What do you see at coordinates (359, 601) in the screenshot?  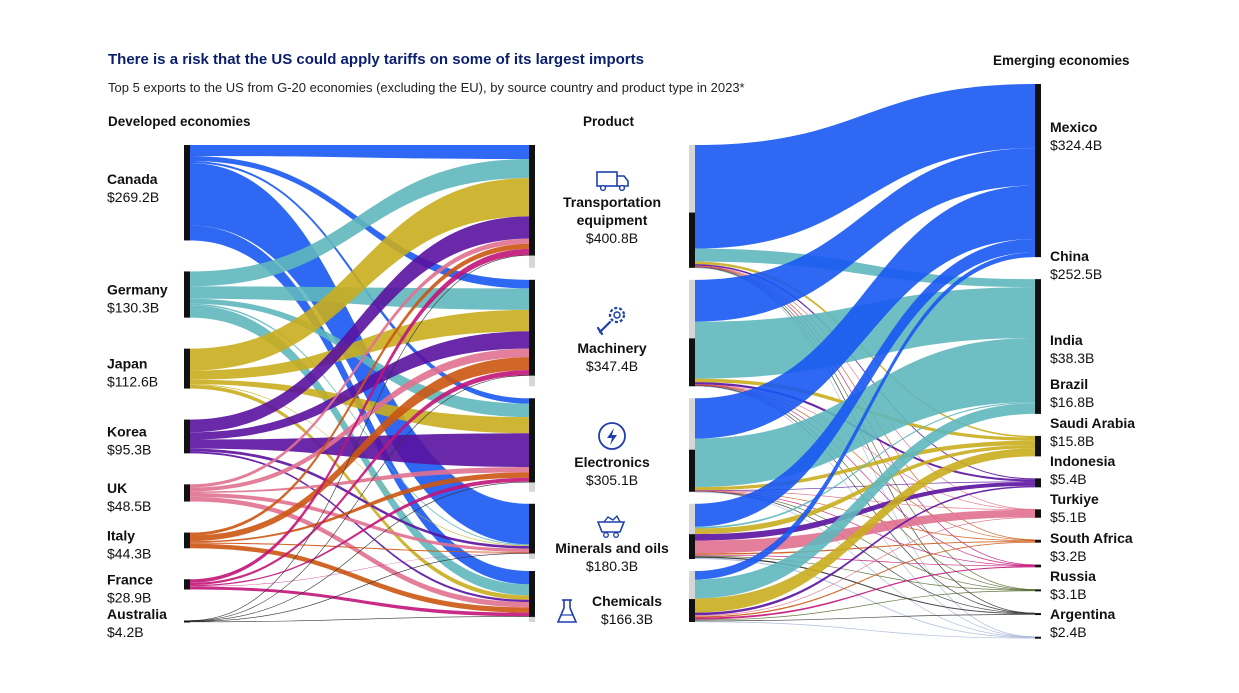 I see `flow-france-to-chemicals` at bounding box center [359, 601].